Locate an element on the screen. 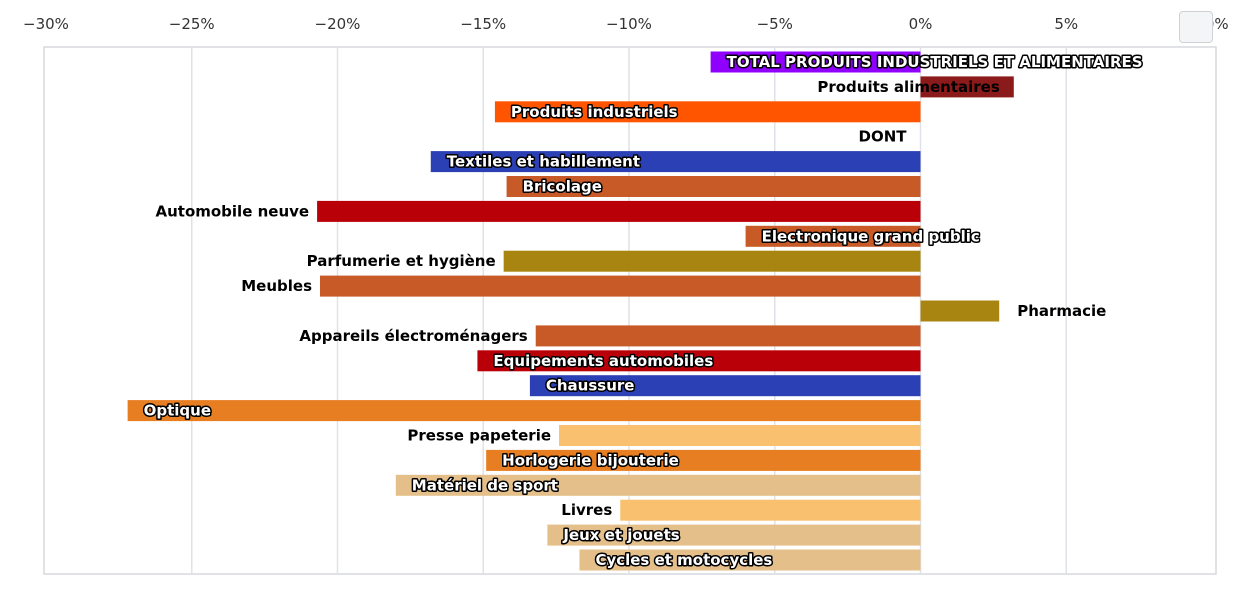  bar-label: Jeux et jouets is located at coordinates (620, 535).